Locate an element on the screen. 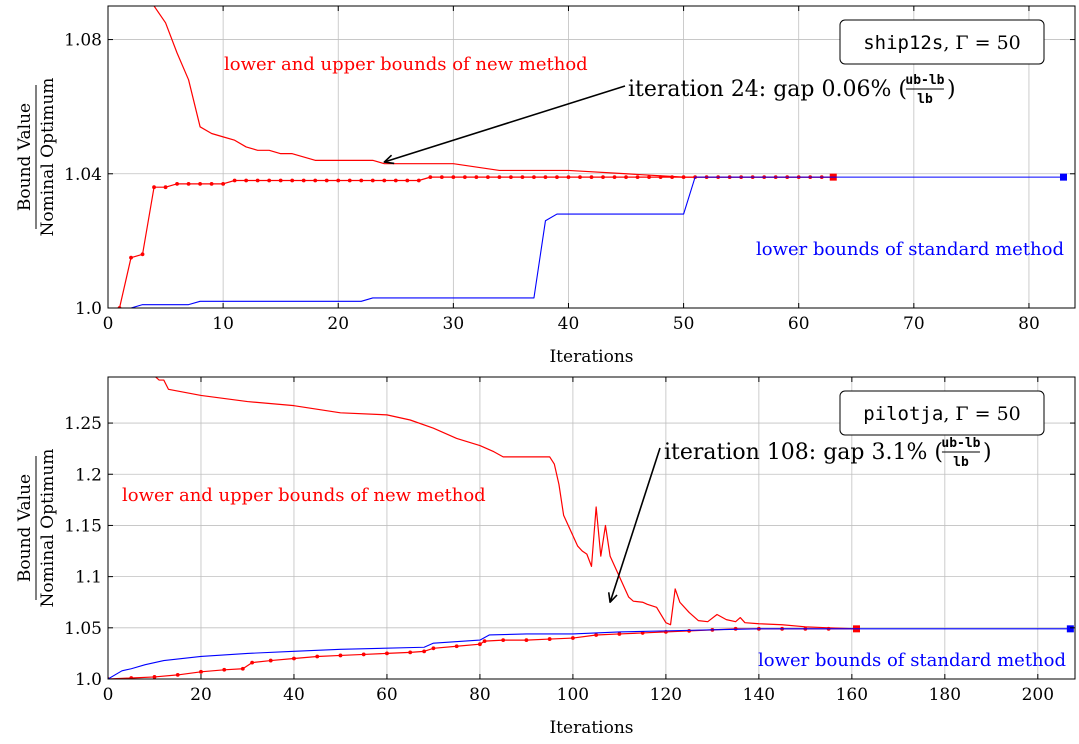 The width and height of the screenshot is (1079, 744). x-tick-label: 40 is located at coordinates (294, 695).